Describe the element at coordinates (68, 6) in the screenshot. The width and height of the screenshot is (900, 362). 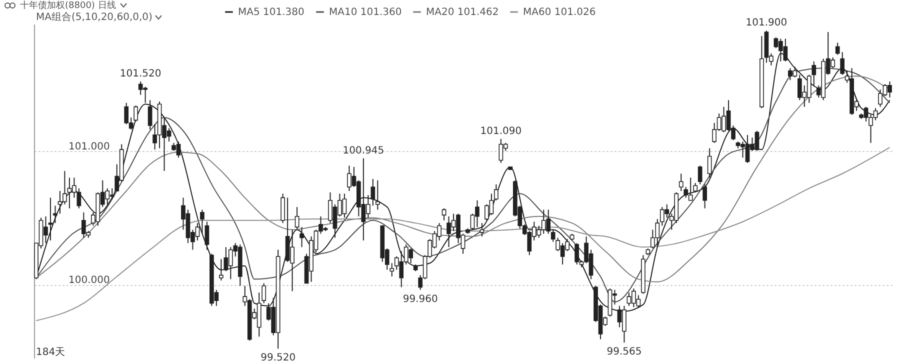
I see `chart-title: 十年债加权(8800) 日线` at that location.